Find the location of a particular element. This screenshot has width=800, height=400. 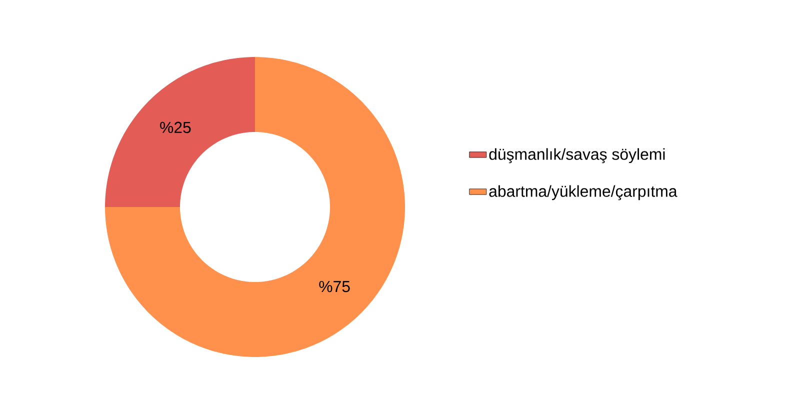

legend-label: düşmanlık/savaş söylemi is located at coordinates (577, 156).